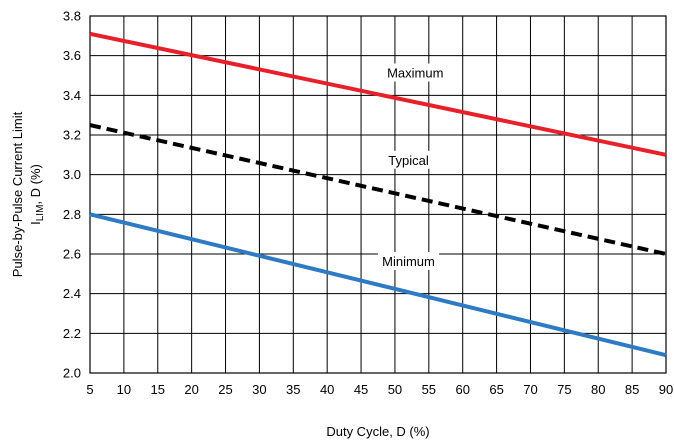 The image size is (674, 443). What do you see at coordinates (259, 389) in the screenshot?
I see `x-tick-label: 30` at bounding box center [259, 389].